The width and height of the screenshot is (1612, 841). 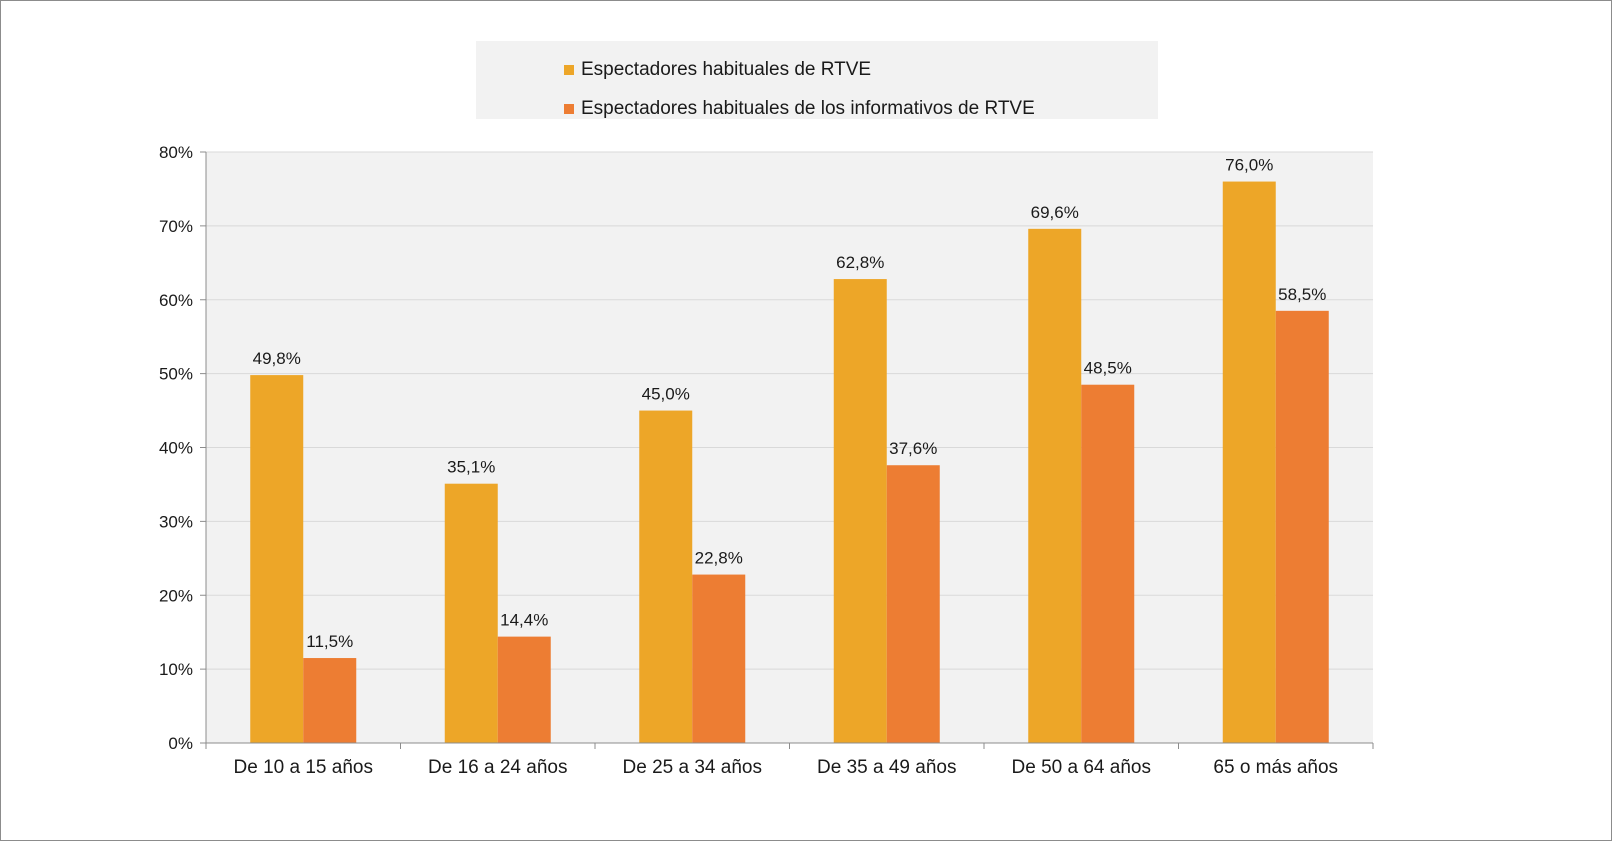 What do you see at coordinates (303, 767) in the screenshot?
I see `x-tick-label: De 10 a 15 años` at bounding box center [303, 767].